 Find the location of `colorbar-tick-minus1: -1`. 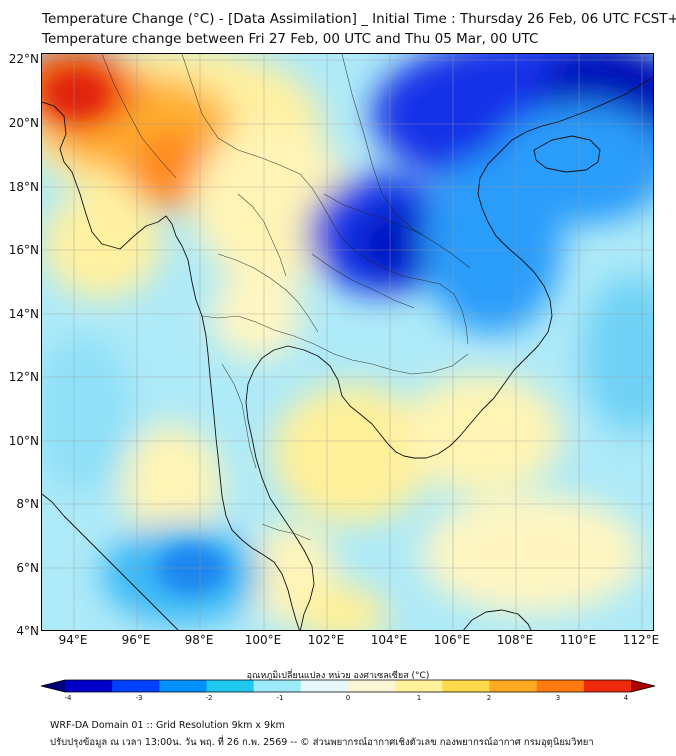

colorbar-tick-minus1: -1 is located at coordinates (280, 698).